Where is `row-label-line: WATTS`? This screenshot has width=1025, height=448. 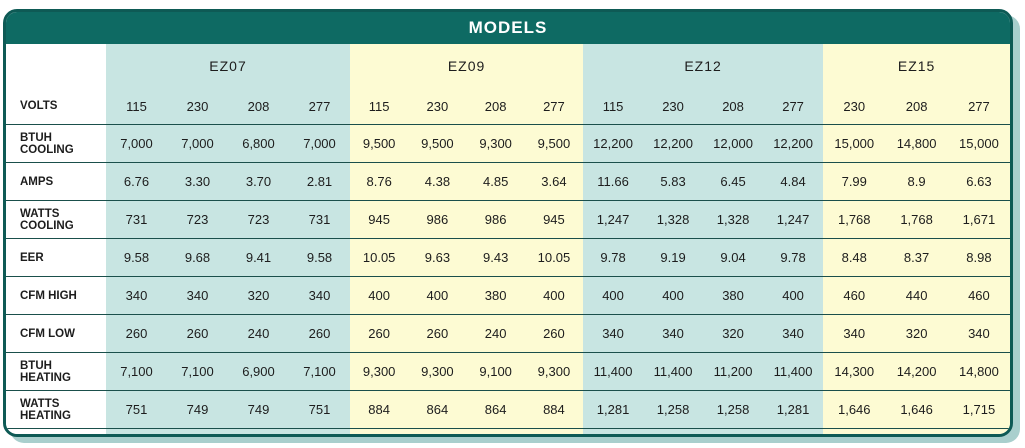
row-label-line: WATTS is located at coordinates (40, 213).